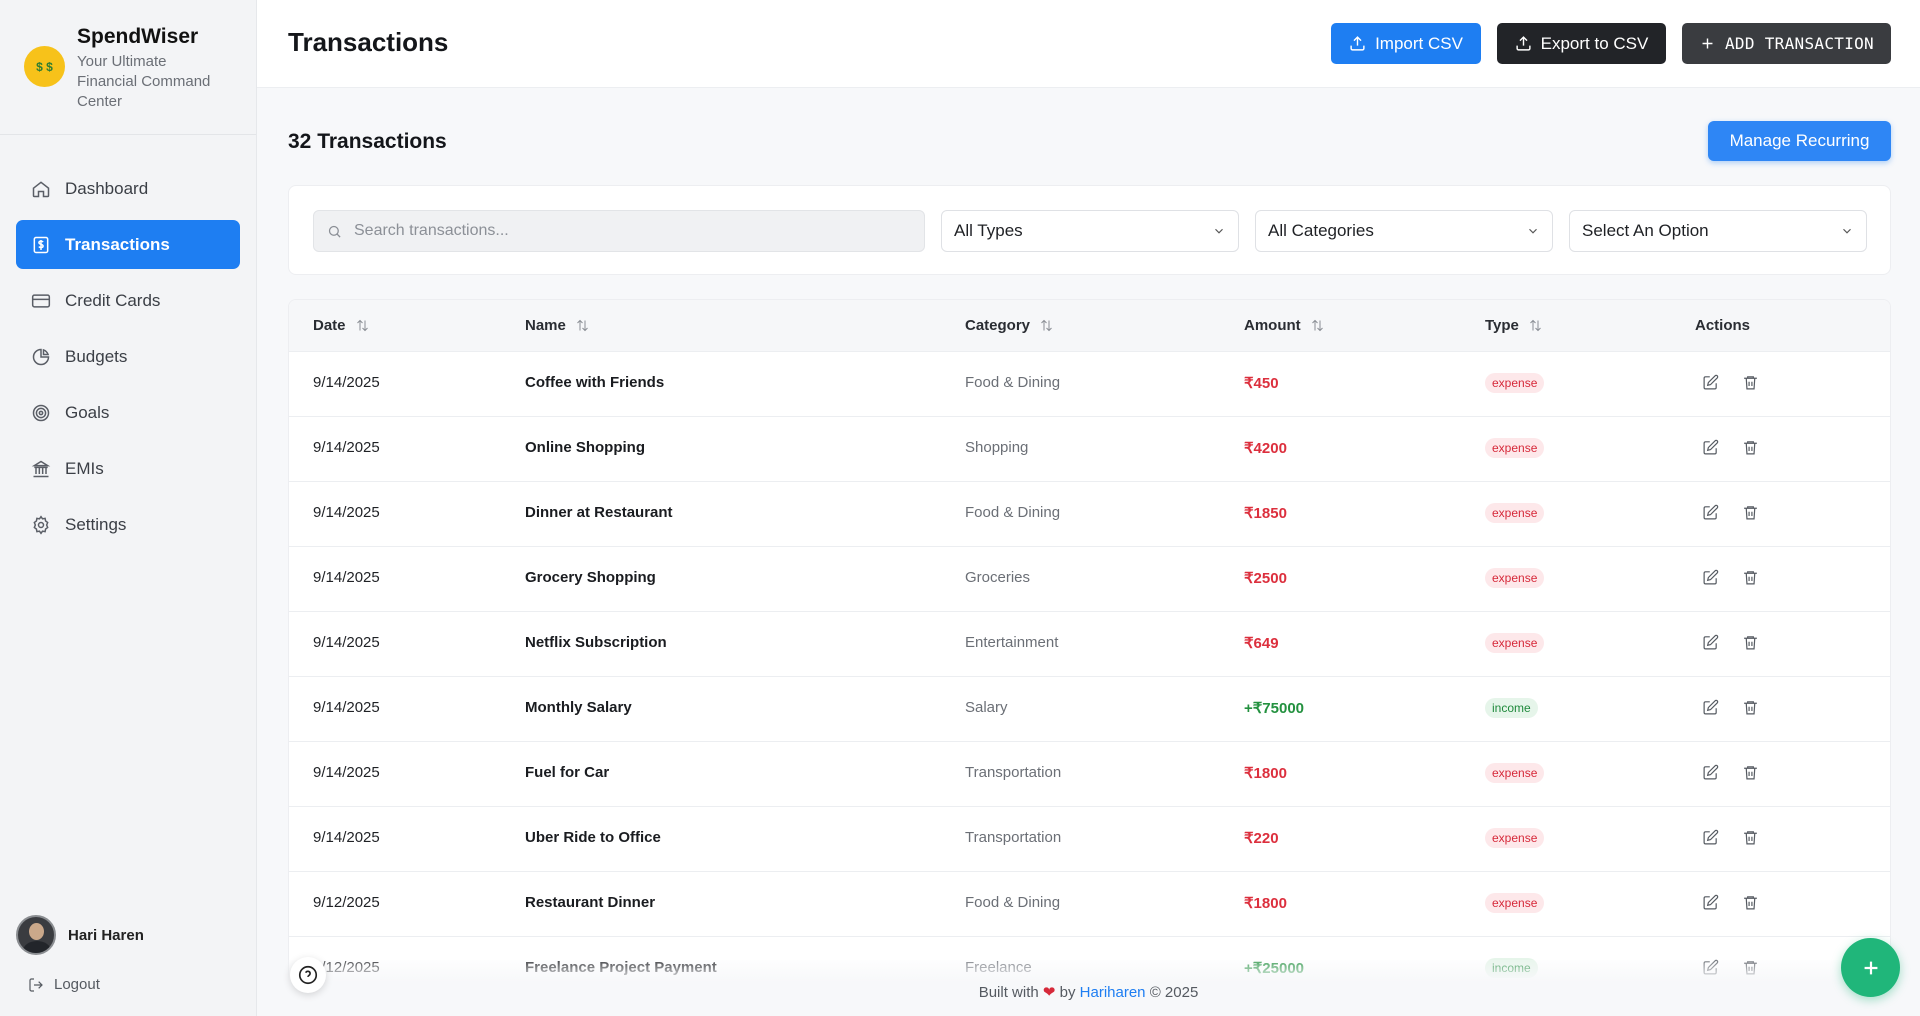  What do you see at coordinates (1013, 837) in the screenshot?
I see `cell-category: Transportation` at bounding box center [1013, 837].